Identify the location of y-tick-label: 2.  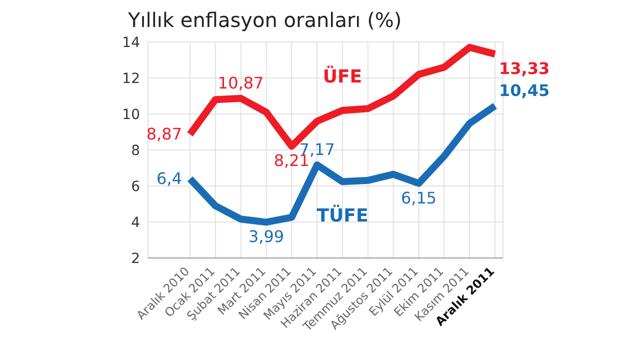
(135, 258).